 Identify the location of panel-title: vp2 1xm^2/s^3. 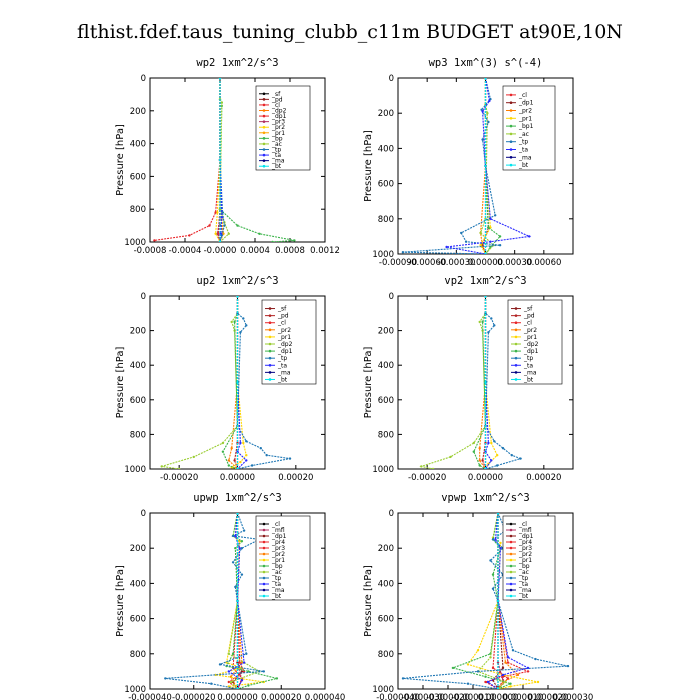
(485, 281).